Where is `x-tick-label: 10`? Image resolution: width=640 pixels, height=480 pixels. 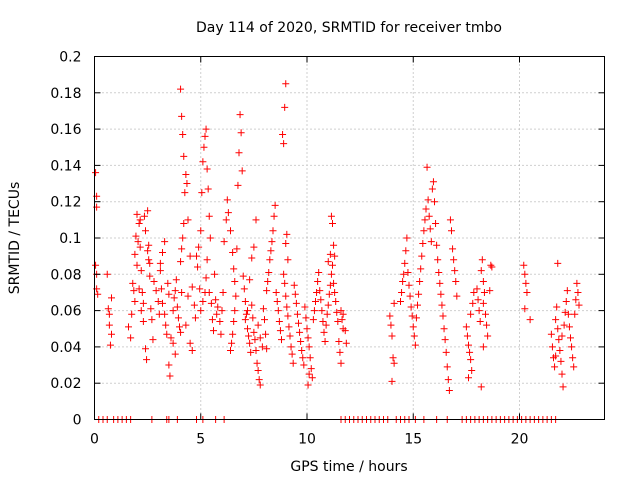 x-tick-label: 10 is located at coordinates (307, 440).